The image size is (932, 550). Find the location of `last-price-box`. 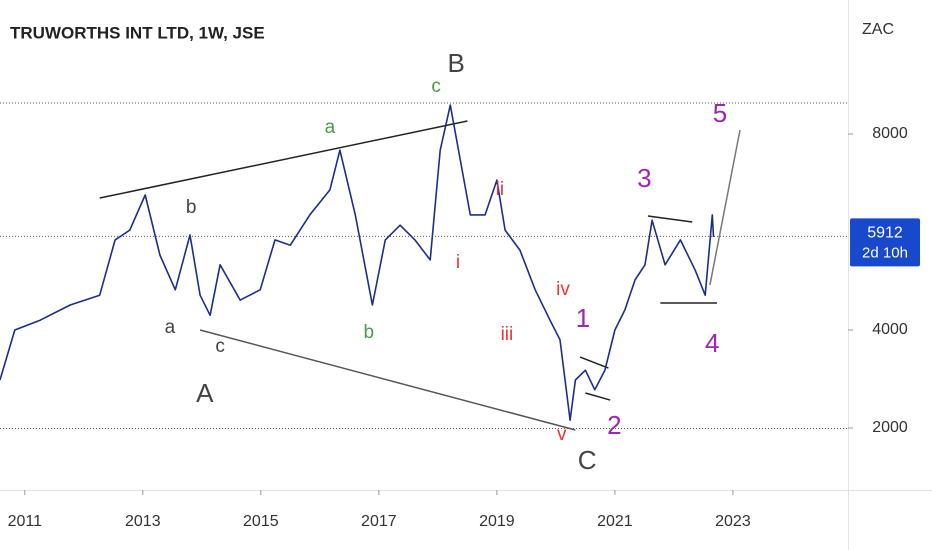

last-price-box is located at coordinates (885, 242).